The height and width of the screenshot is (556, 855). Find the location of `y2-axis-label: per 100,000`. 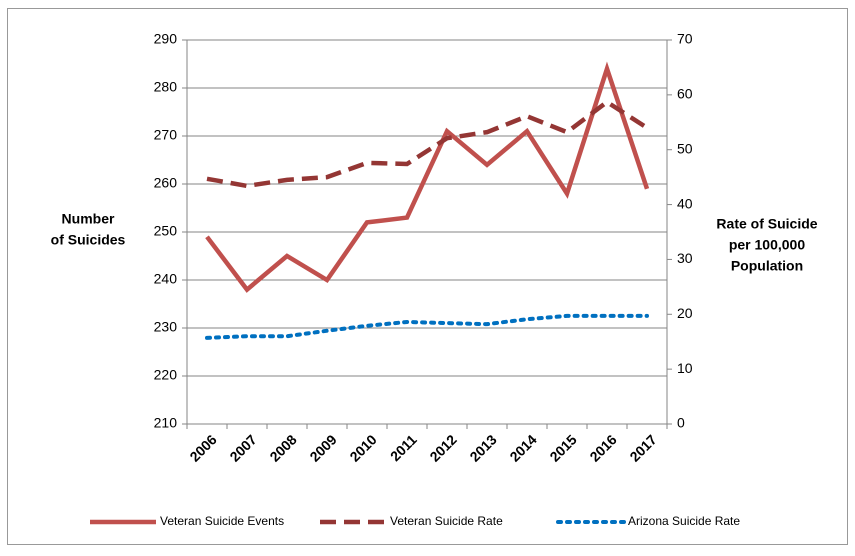

y2-axis-label: per 100,000 is located at coordinates (767, 245).